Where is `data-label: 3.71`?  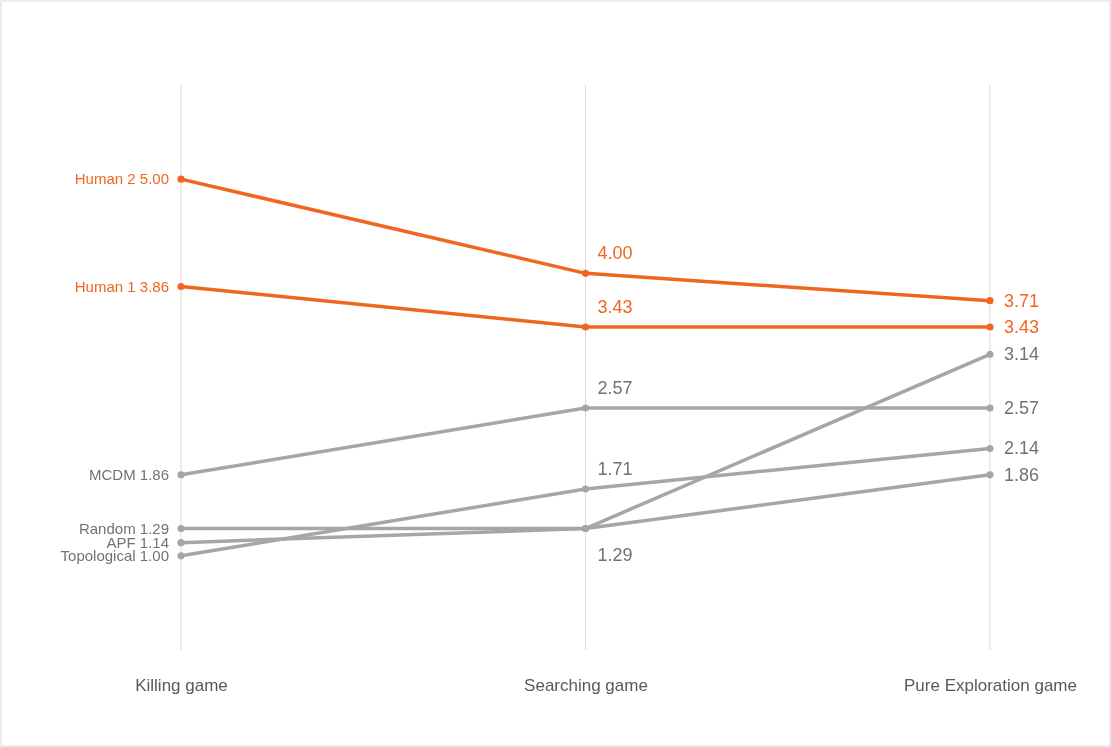
data-label: 3.71 is located at coordinates (1022, 300).